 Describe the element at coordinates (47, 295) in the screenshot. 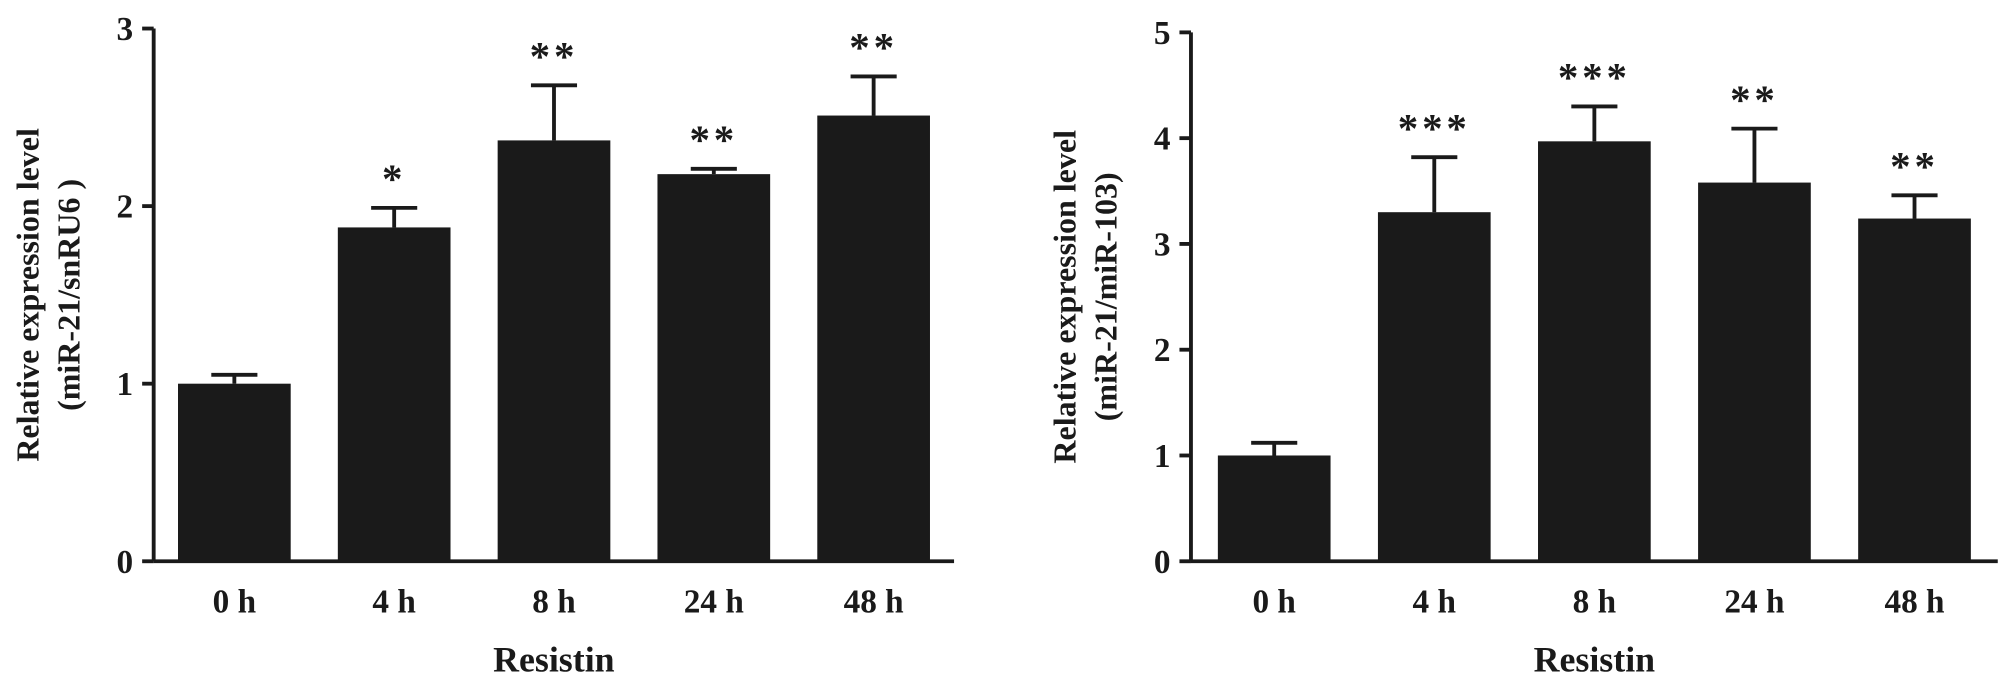

I see `y-axis-label: Relative expression level (miR-21/snRU6 )` at that location.